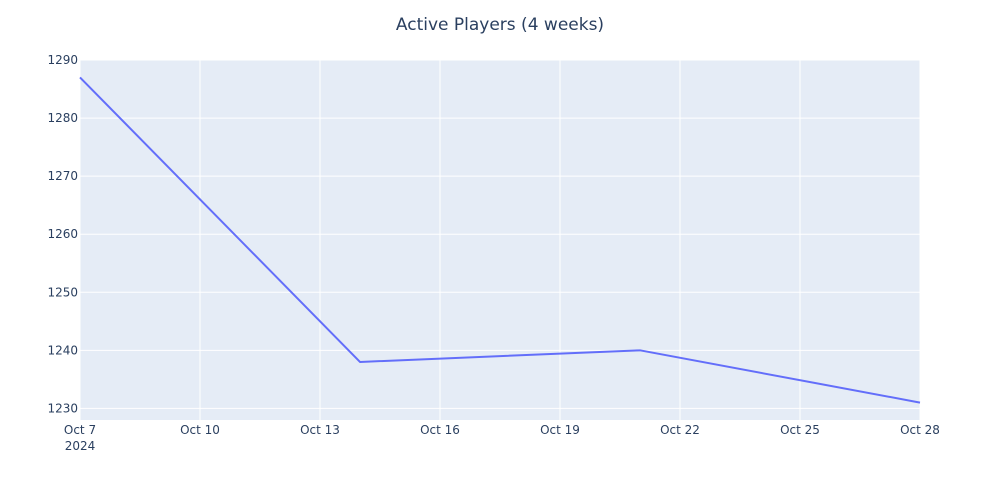  What do you see at coordinates (80, 446) in the screenshot?
I see `x-tick-year-label: 2024` at bounding box center [80, 446].